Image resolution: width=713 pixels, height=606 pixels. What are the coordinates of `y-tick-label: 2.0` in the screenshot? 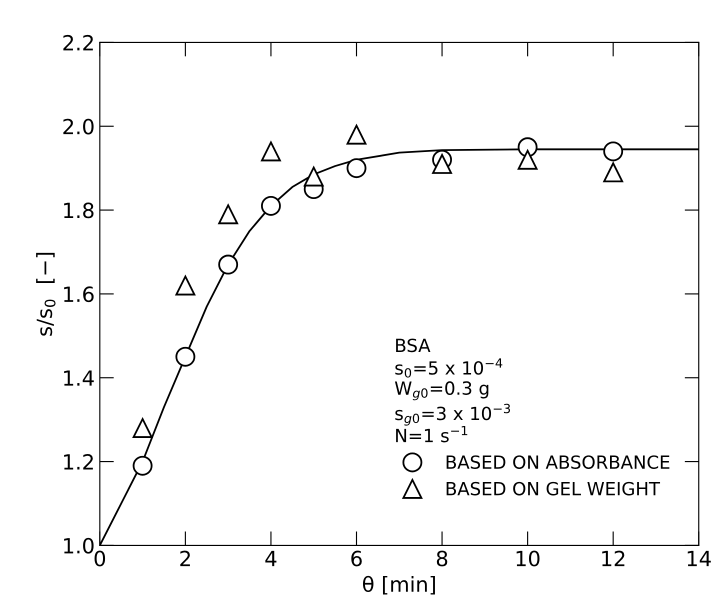 It's located at (78, 126).